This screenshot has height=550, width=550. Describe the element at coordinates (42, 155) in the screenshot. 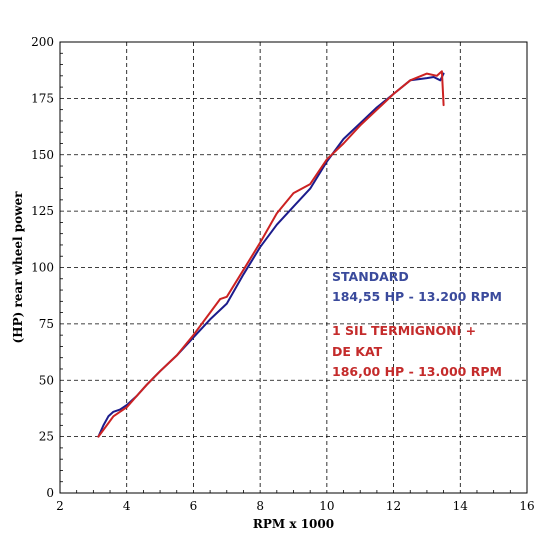

I see `y-tick-label: 150` at that location.